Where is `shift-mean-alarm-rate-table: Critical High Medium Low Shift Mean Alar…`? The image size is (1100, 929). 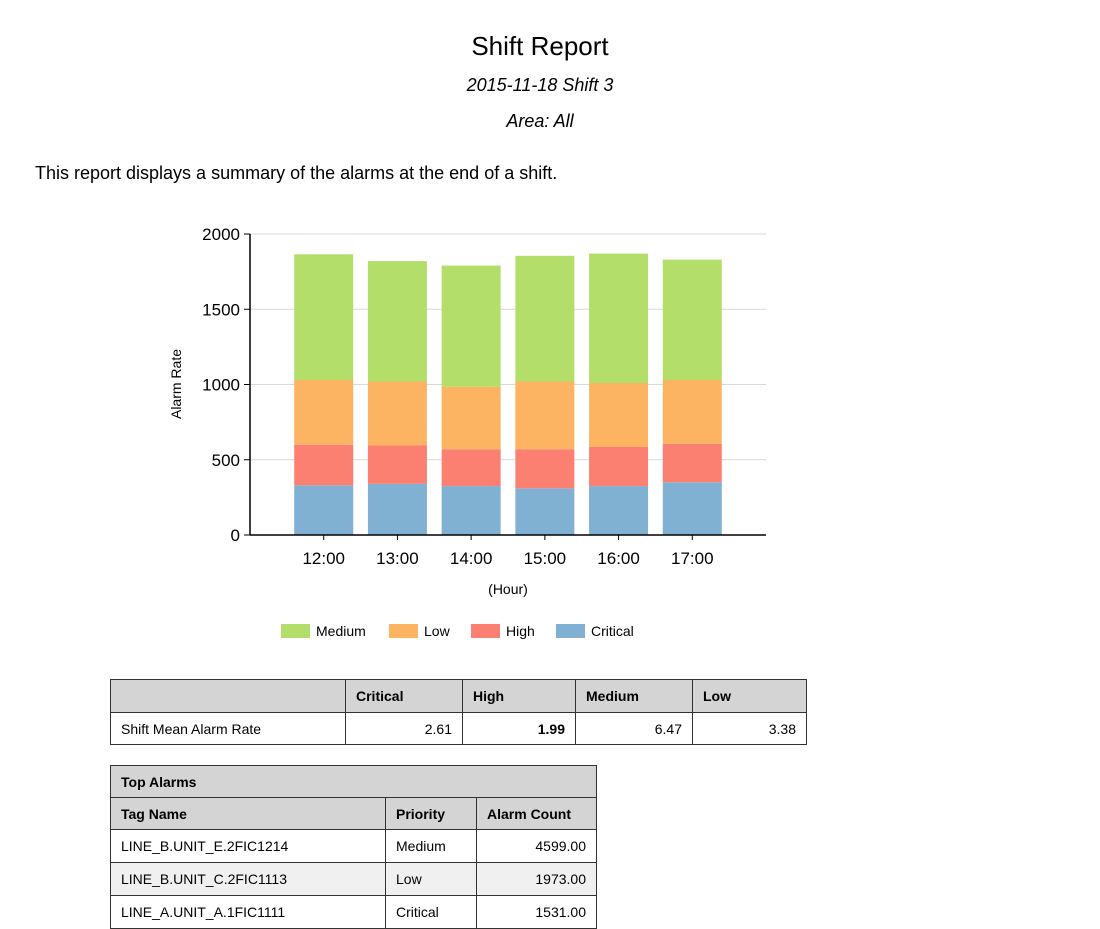 shift-mean-alarm-rate-table: Critical High Medium Low Shift Mean Alar… is located at coordinates (458, 712).